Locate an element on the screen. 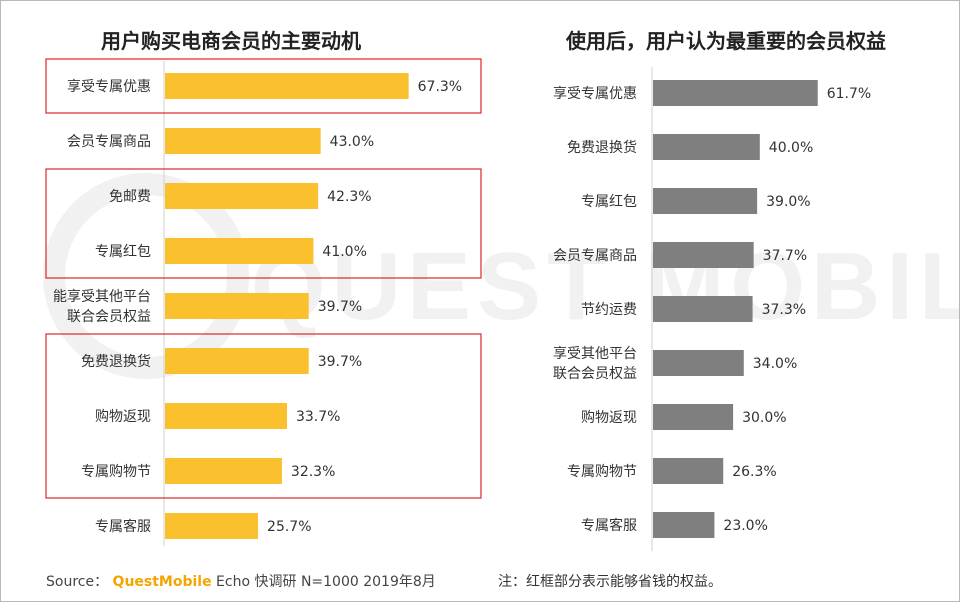 This screenshot has width=960, height=602. right-value-label-3: 37.7% is located at coordinates (785, 256).